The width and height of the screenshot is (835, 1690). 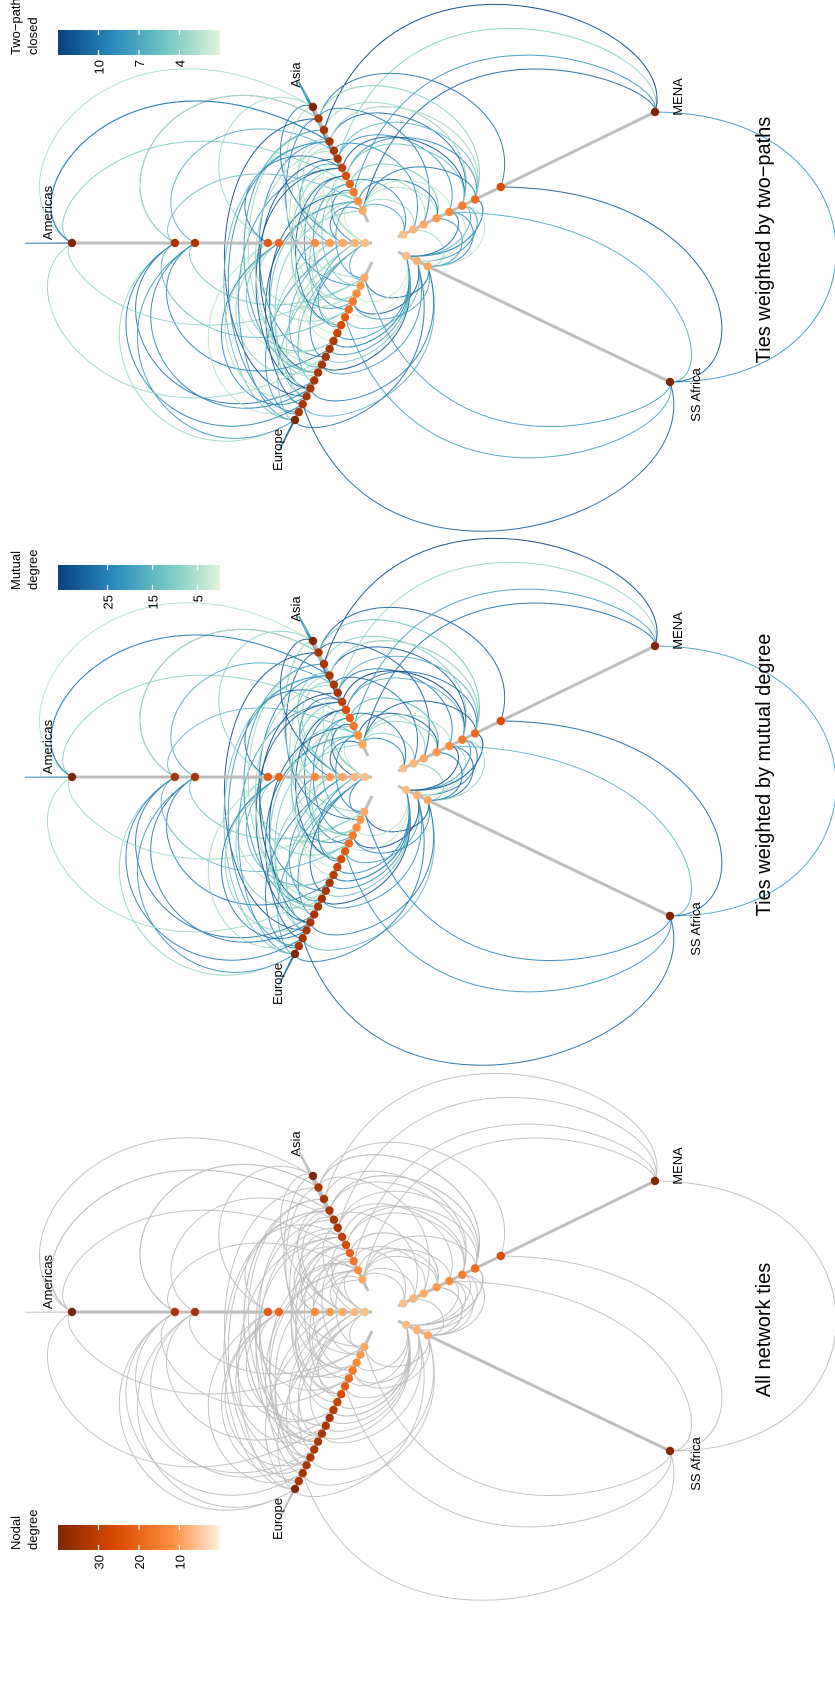 What do you see at coordinates (139, 1562) in the screenshot?
I see `colorbar-tick-label: 20` at bounding box center [139, 1562].